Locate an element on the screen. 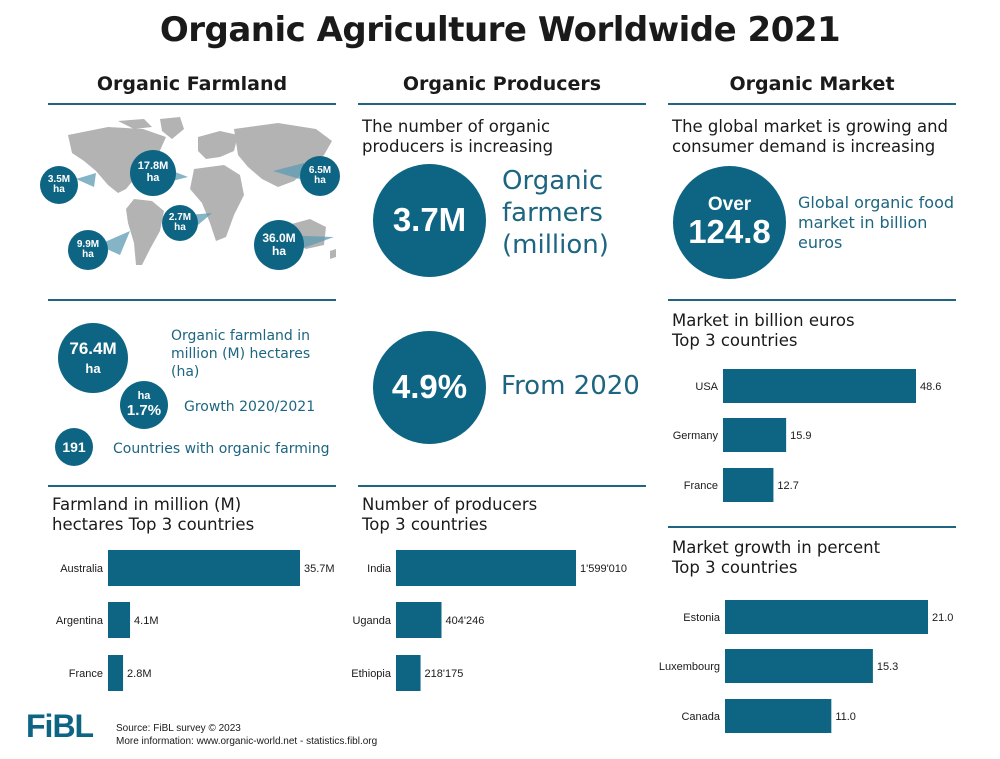 Image resolution: width=1000 pixels, height=759 pixels. map-bubble-value: 6.5M is located at coordinates (320, 170).